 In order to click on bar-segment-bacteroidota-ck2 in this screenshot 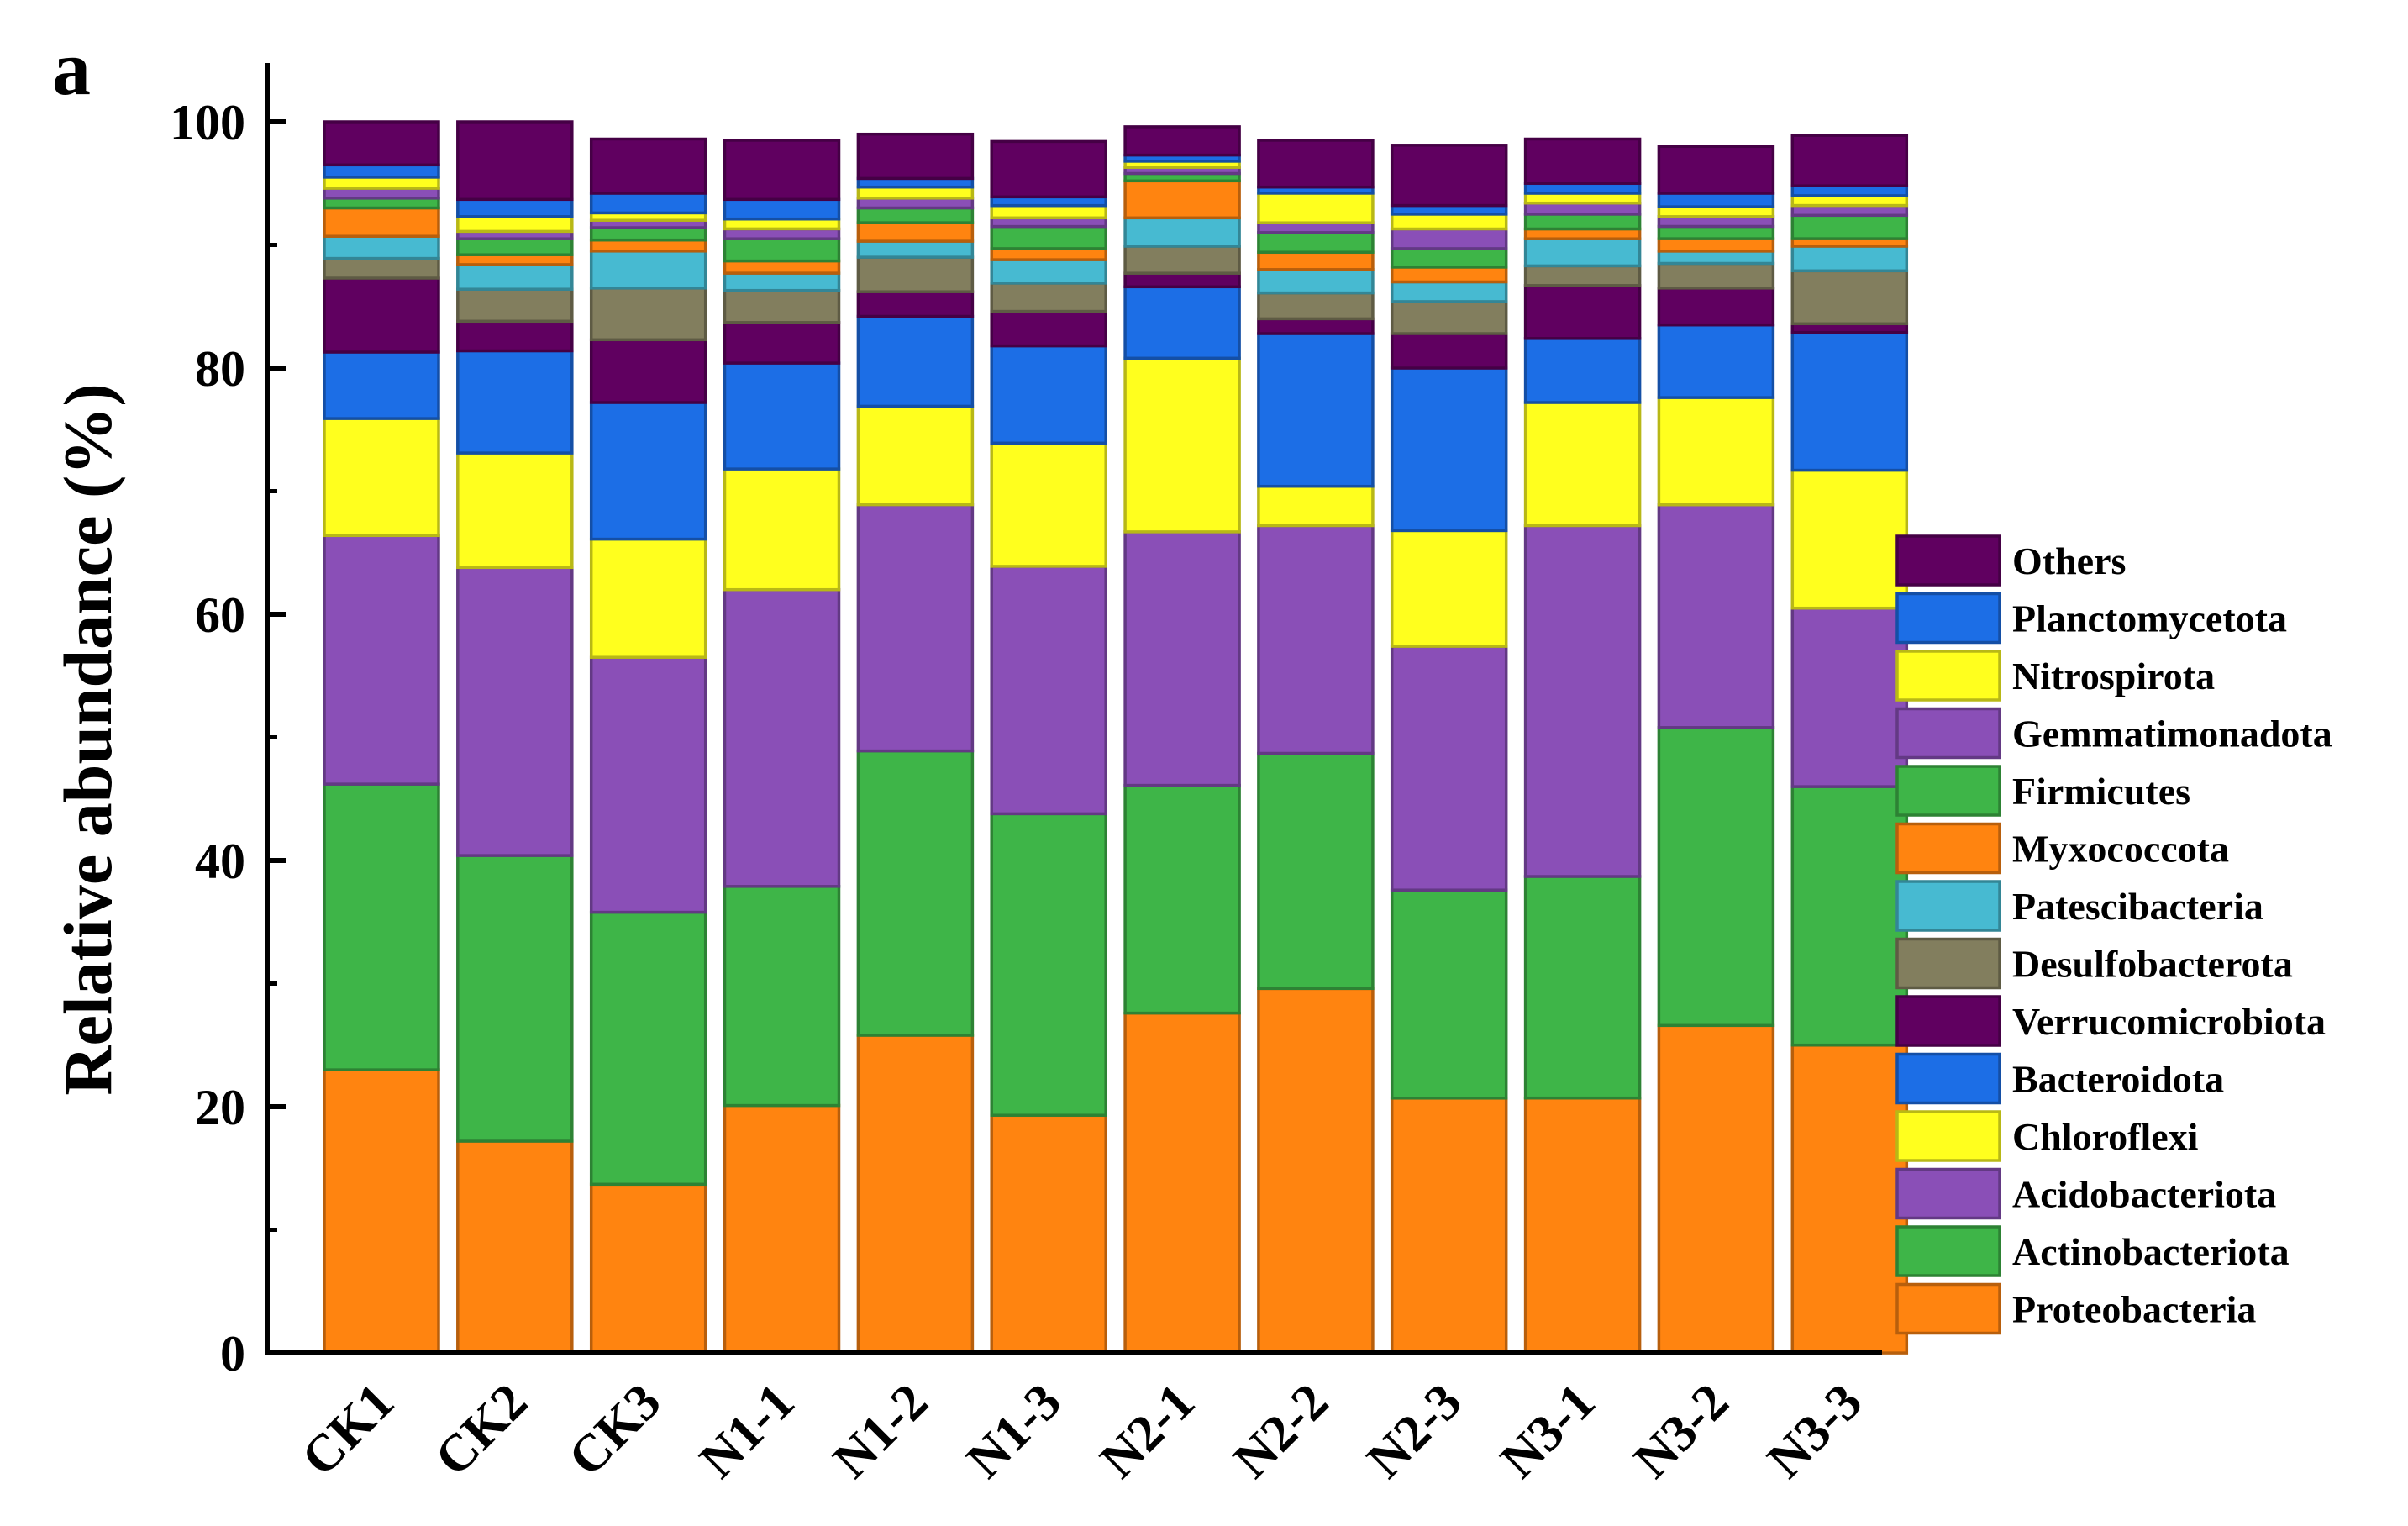, I will do `click(515, 402)`.